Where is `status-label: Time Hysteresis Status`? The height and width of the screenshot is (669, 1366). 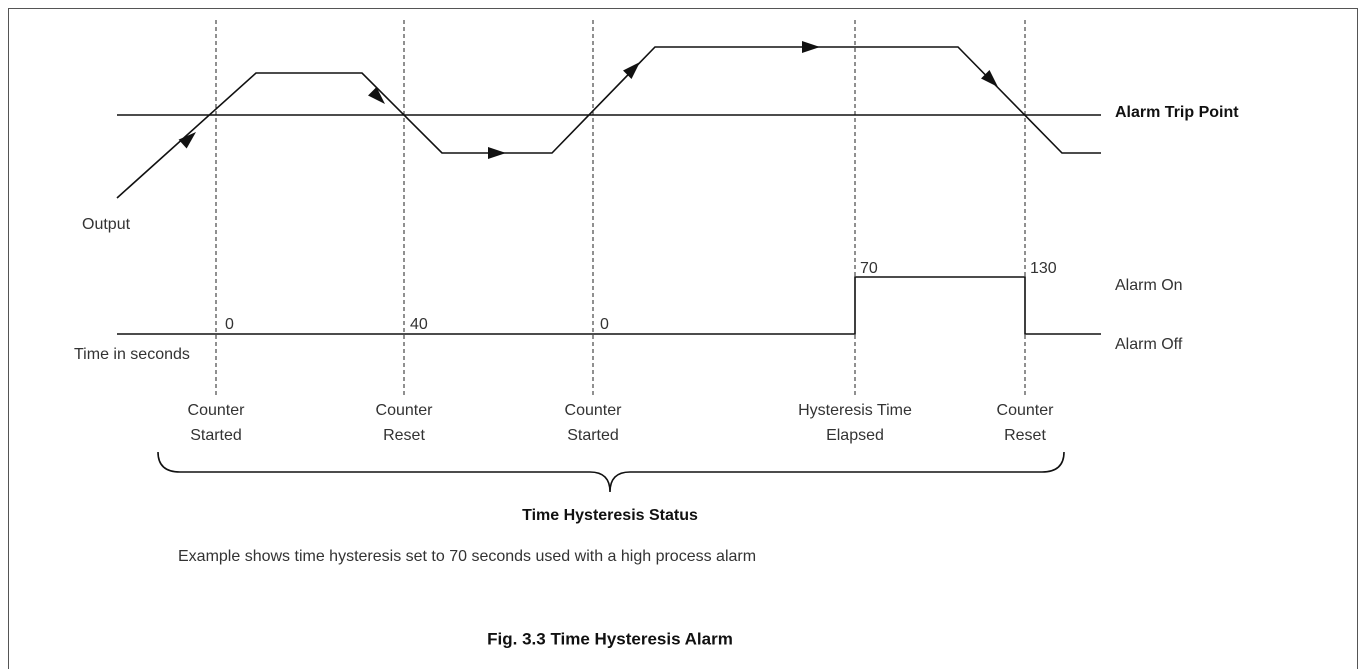
status-label: Time Hysteresis Status is located at coordinates (610, 515).